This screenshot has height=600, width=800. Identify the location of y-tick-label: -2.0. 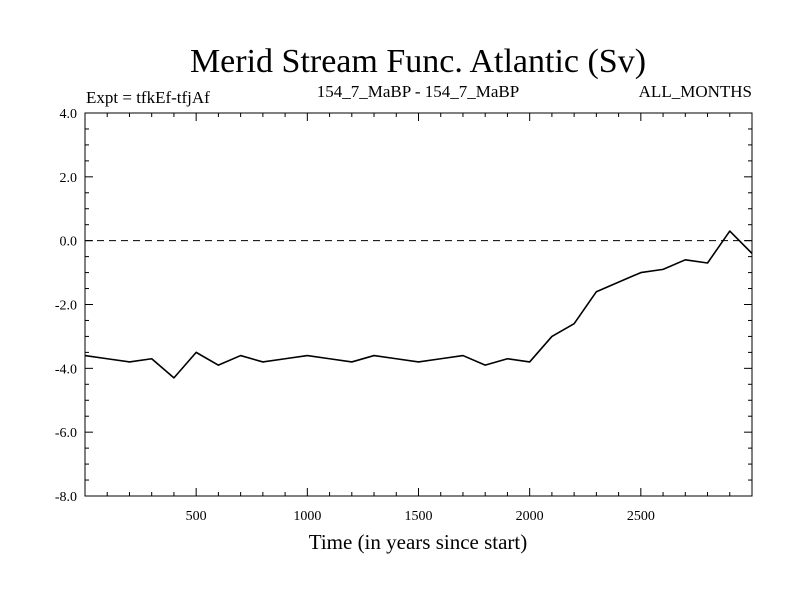
(66, 306).